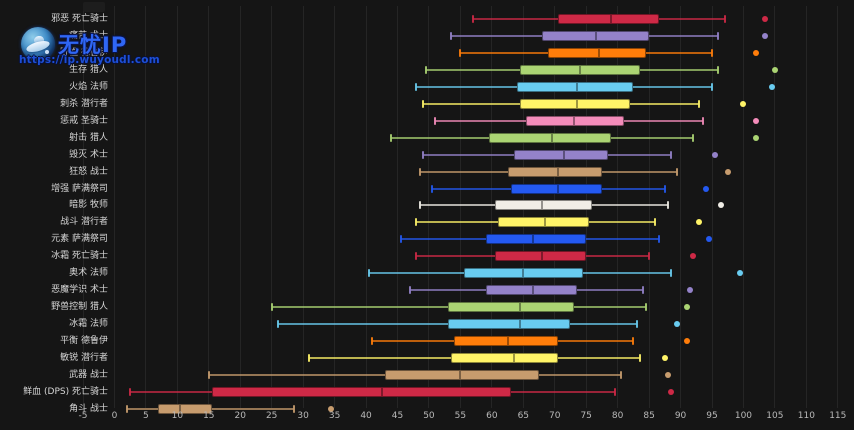  I want to click on row-label: 冰霜 死亡骑士, so click(79, 256).